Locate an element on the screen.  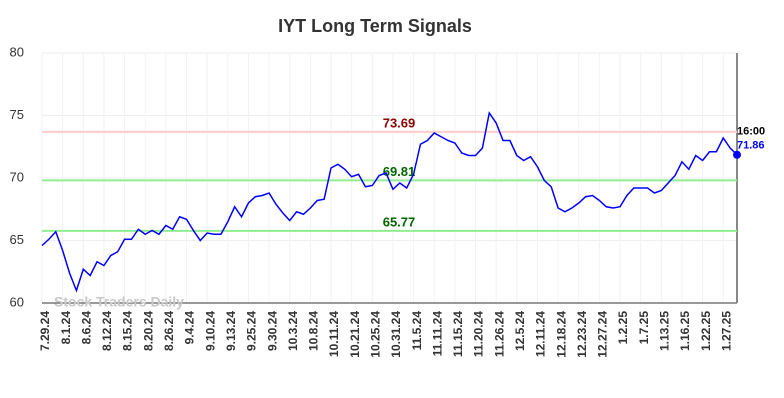
x-tick-label: 9.10.24 is located at coordinates (210, 331).